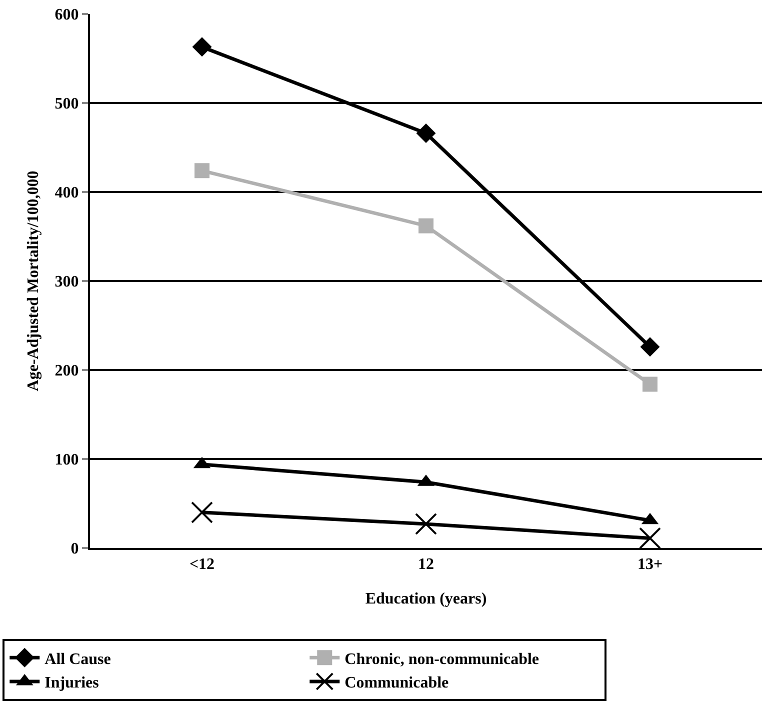 Image resolution: width=764 pixels, height=726 pixels. I want to click on y-tick-label: 100, so click(66, 460).